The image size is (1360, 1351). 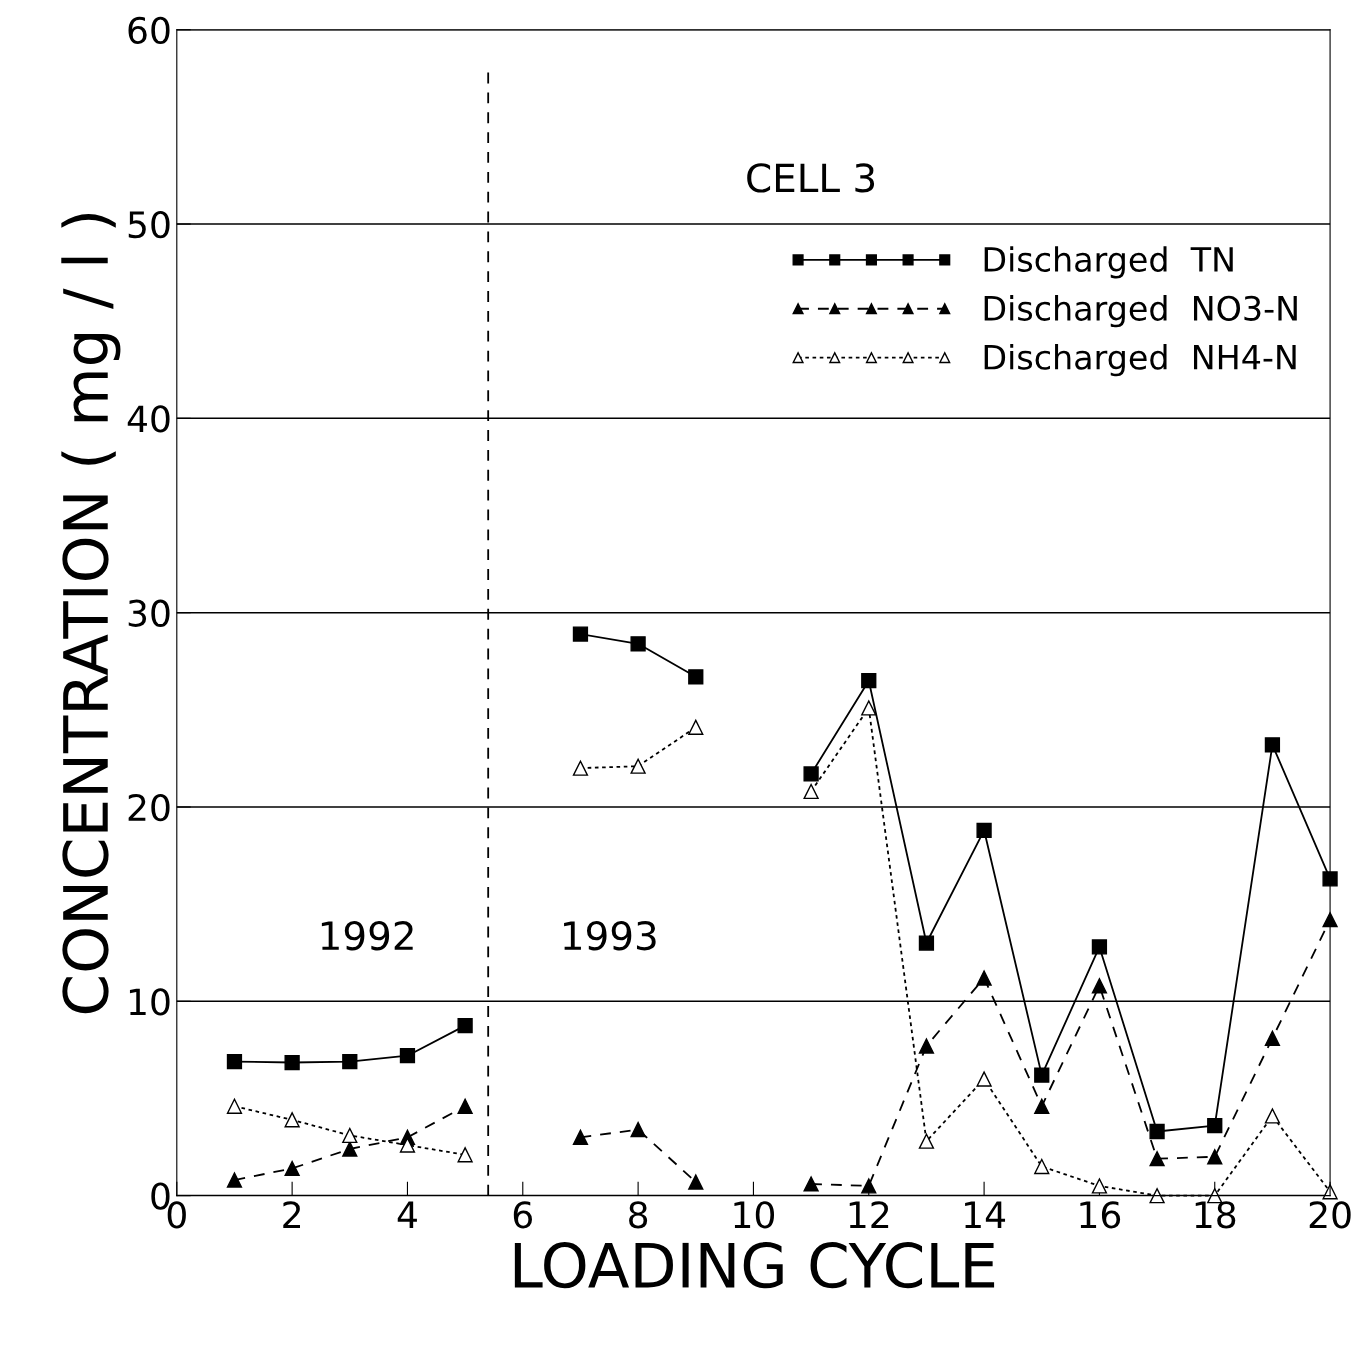 I want to click on legend-label: Discharged NH4-N, so click(x=1140, y=360).